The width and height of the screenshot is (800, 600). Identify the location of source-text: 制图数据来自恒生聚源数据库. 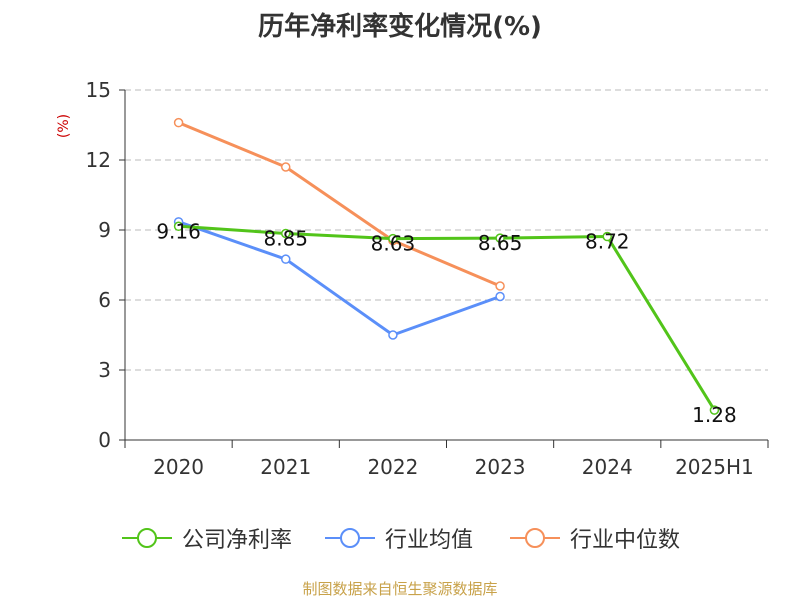
(400, 589).